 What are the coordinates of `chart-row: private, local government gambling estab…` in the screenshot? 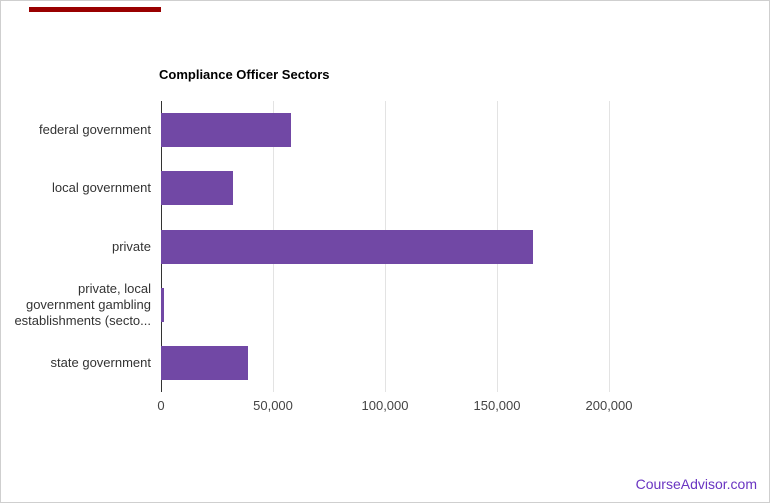 It's located at (361, 305).